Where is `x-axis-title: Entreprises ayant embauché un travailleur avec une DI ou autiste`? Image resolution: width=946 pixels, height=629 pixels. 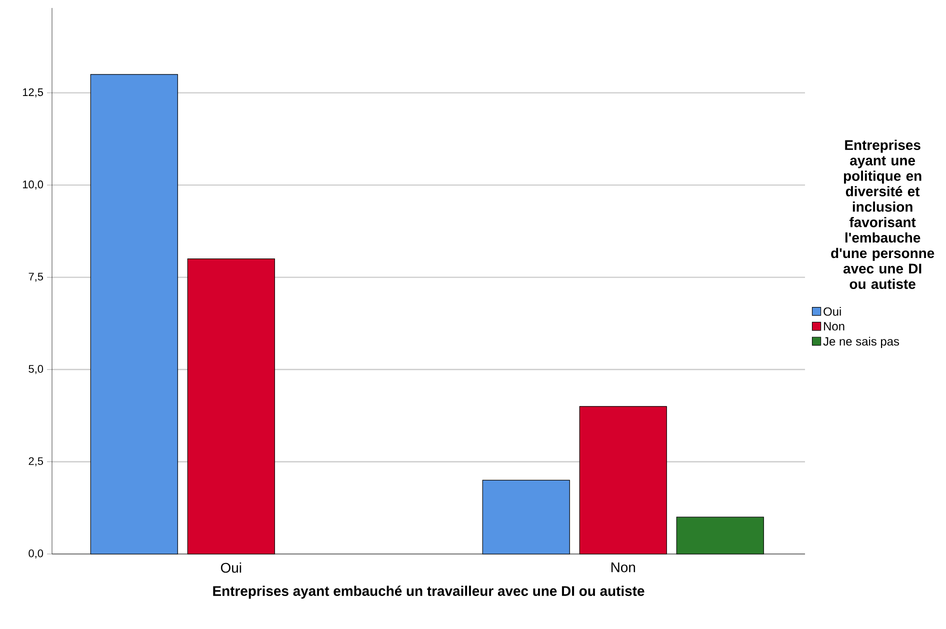
x-axis-title: Entreprises ayant embauché un travailleur avec une DI ou autiste is located at coordinates (428, 592).